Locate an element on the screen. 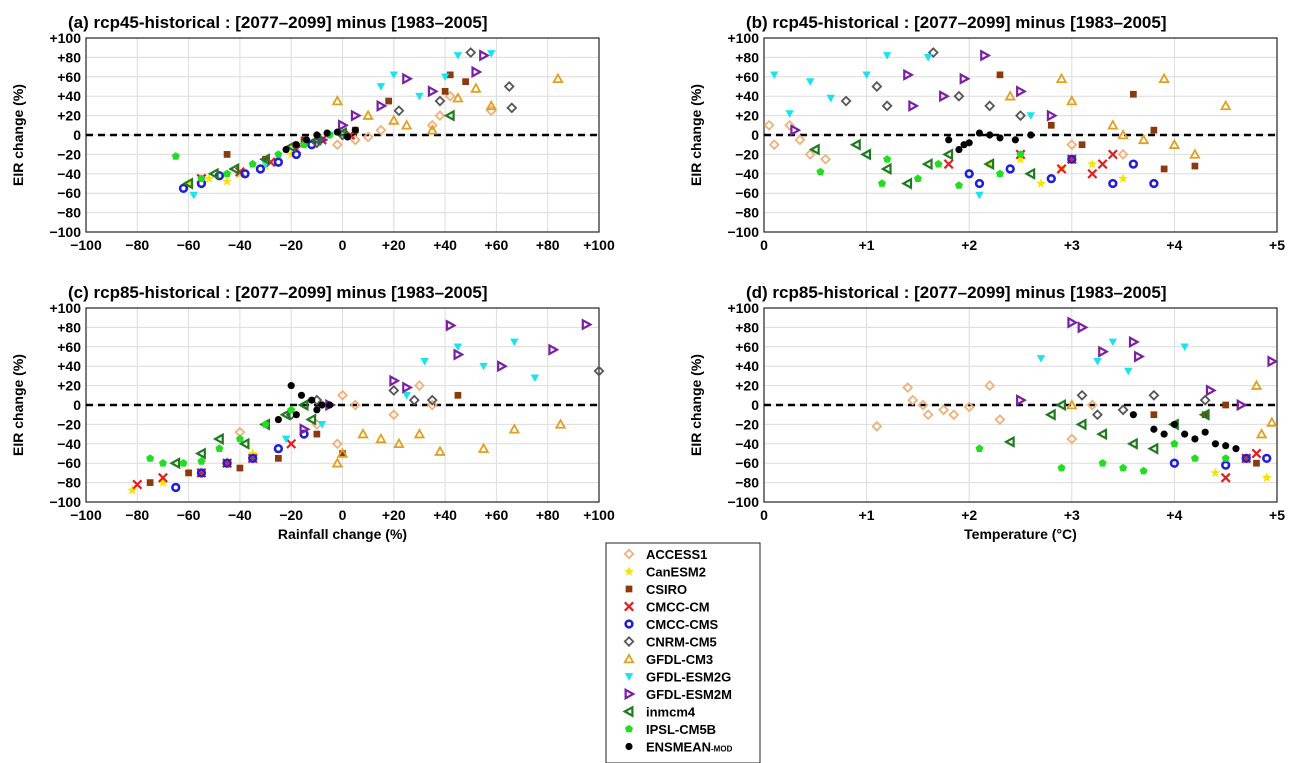  open-diamond-icon is located at coordinates (629, 554).